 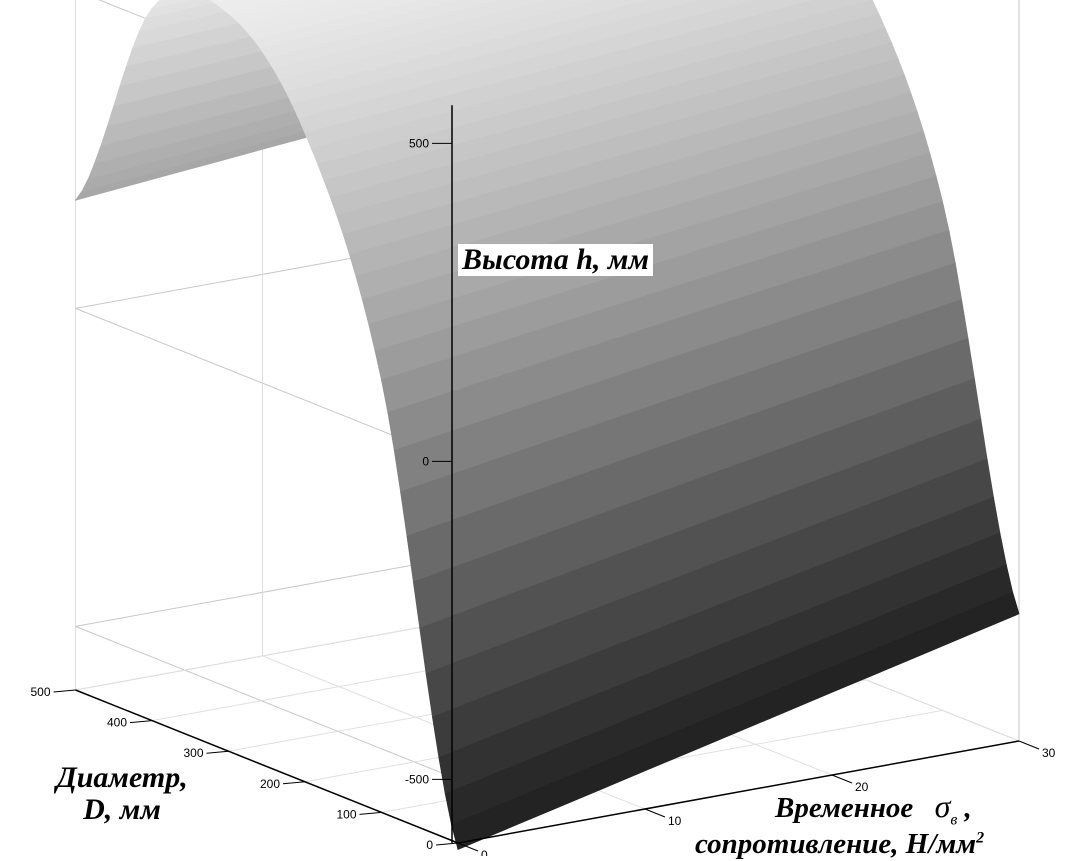 What do you see at coordinates (193, 753) in the screenshot?
I see `y-tick-label: 300` at bounding box center [193, 753].